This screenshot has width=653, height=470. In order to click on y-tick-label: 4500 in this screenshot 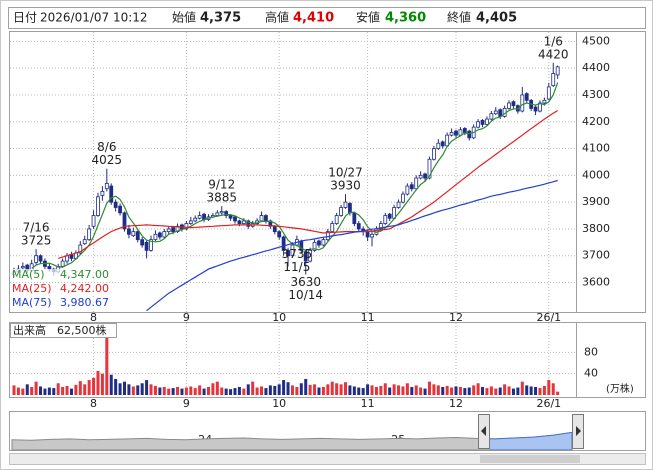, I will do `click(596, 40)`.